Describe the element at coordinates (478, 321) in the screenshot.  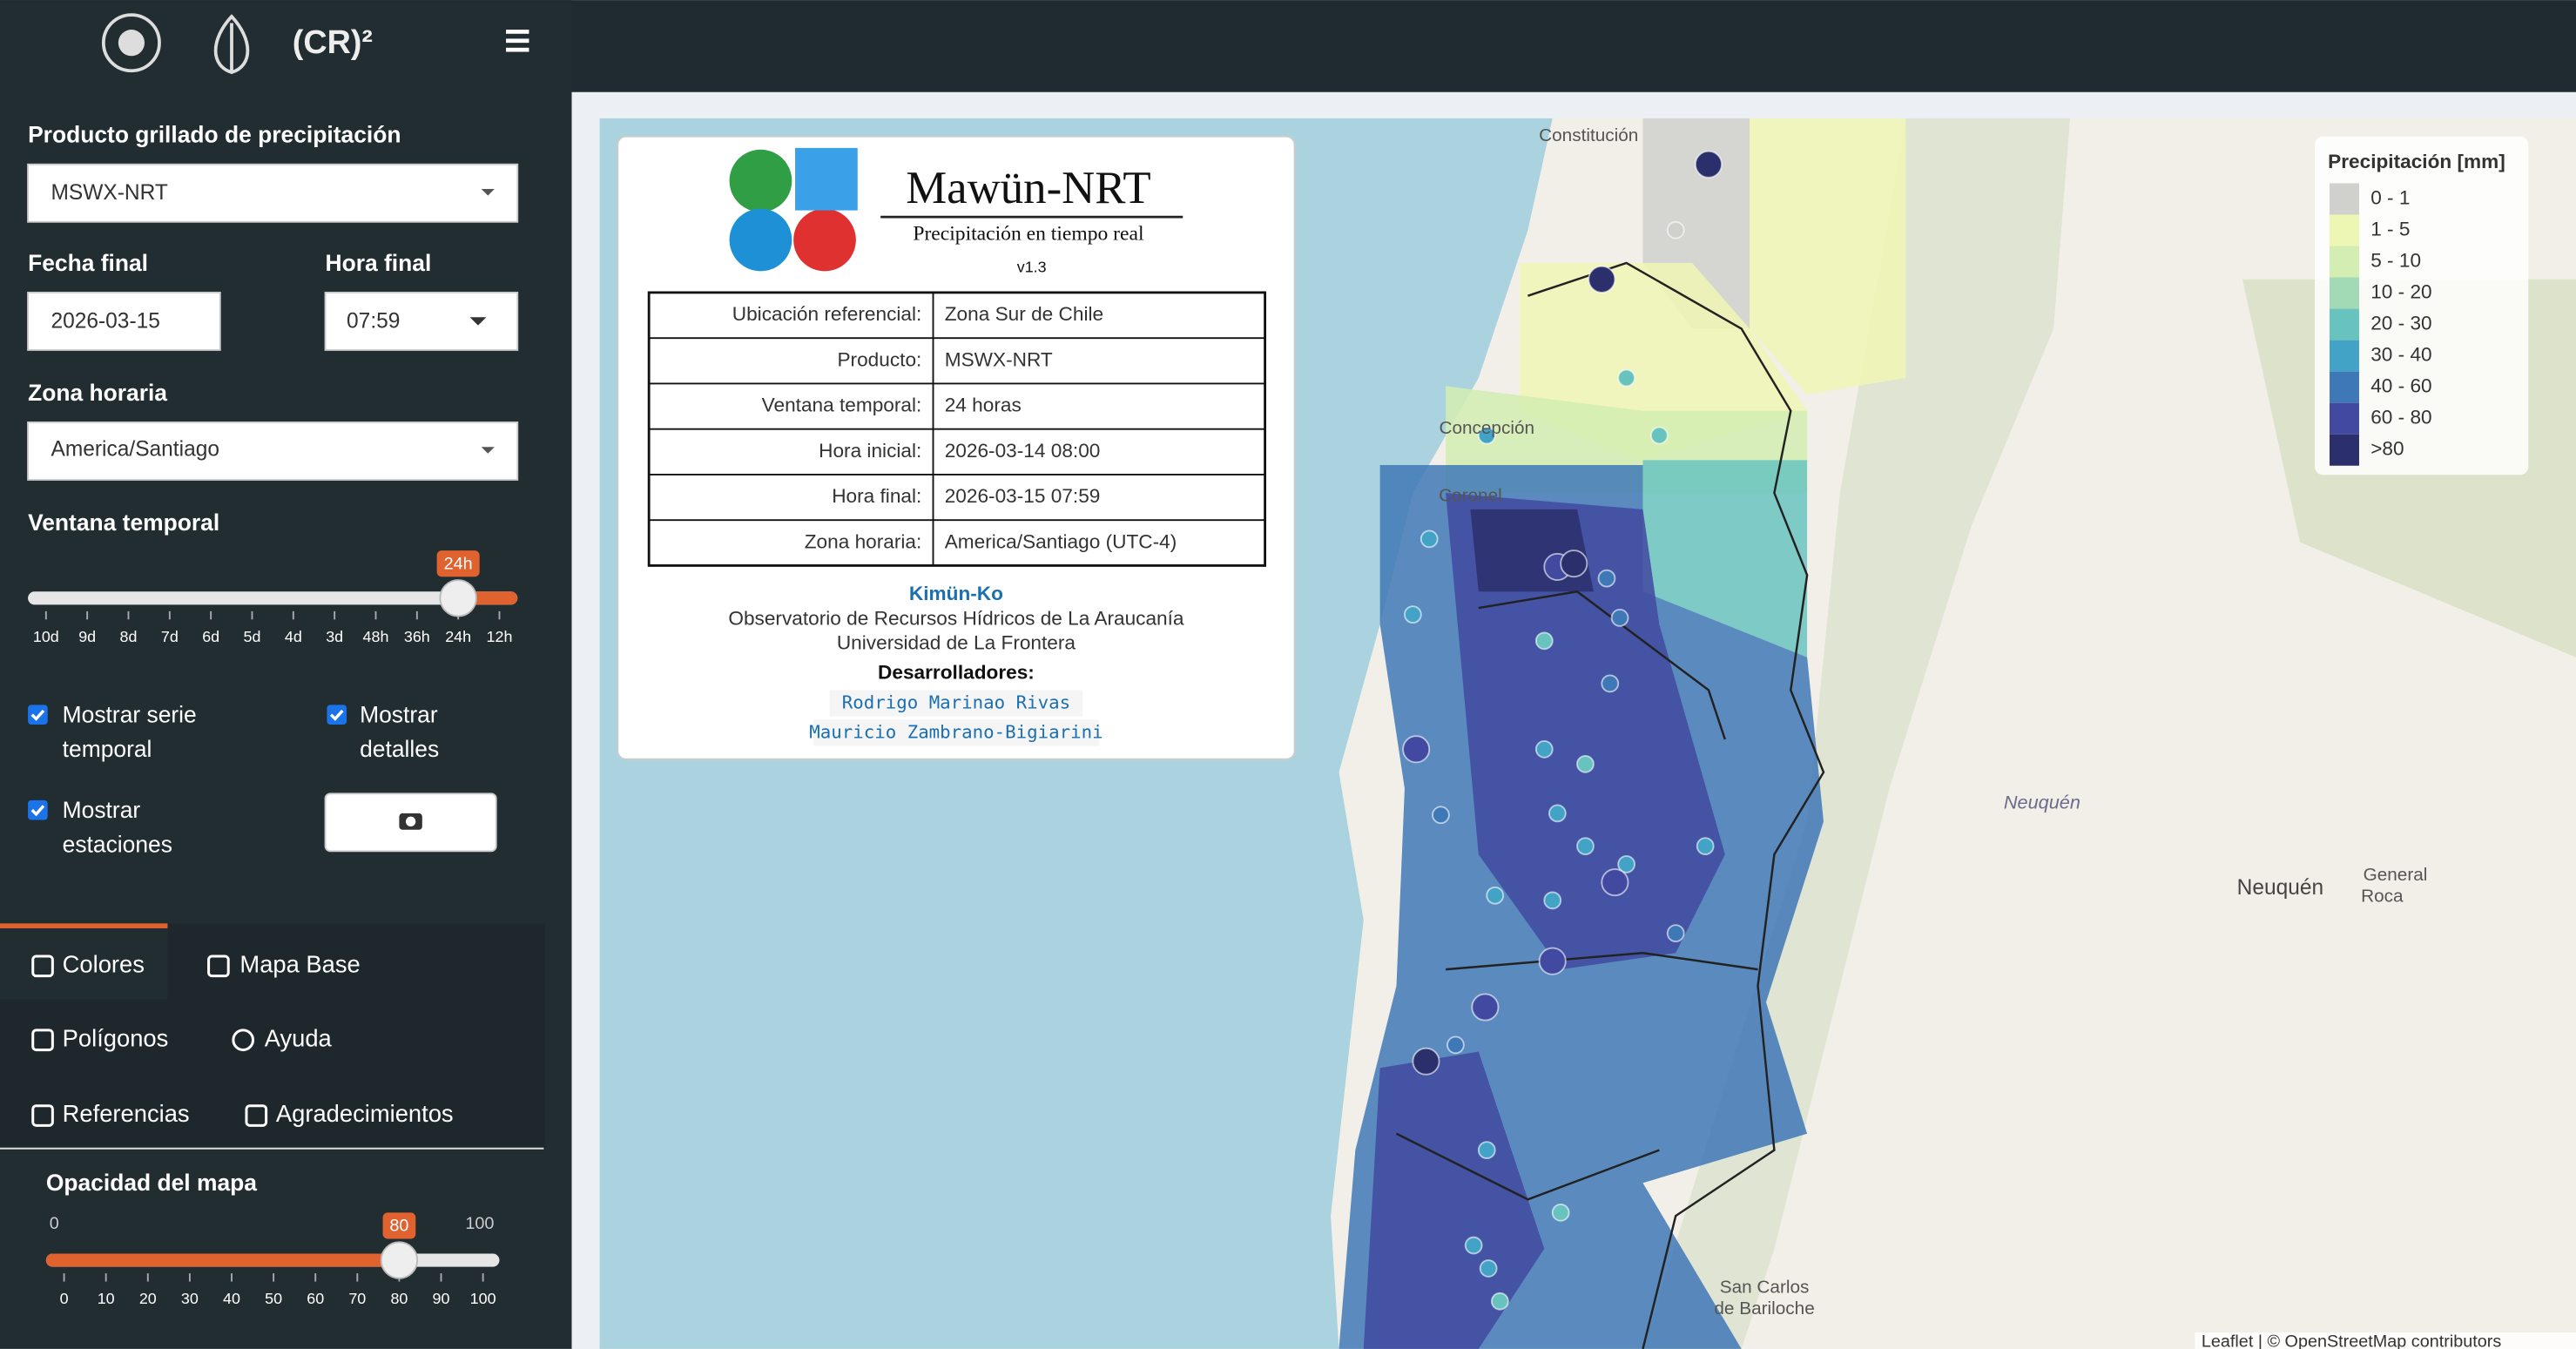
I see `caret` at that location.